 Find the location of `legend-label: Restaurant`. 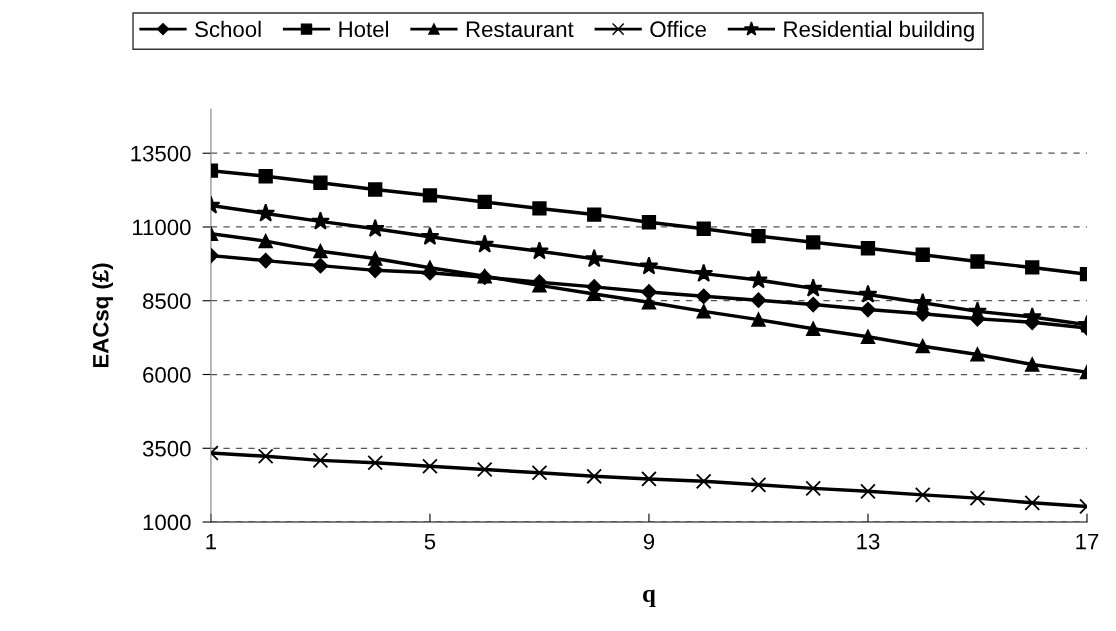

legend-label: Restaurant is located at coordinates (520, 29).